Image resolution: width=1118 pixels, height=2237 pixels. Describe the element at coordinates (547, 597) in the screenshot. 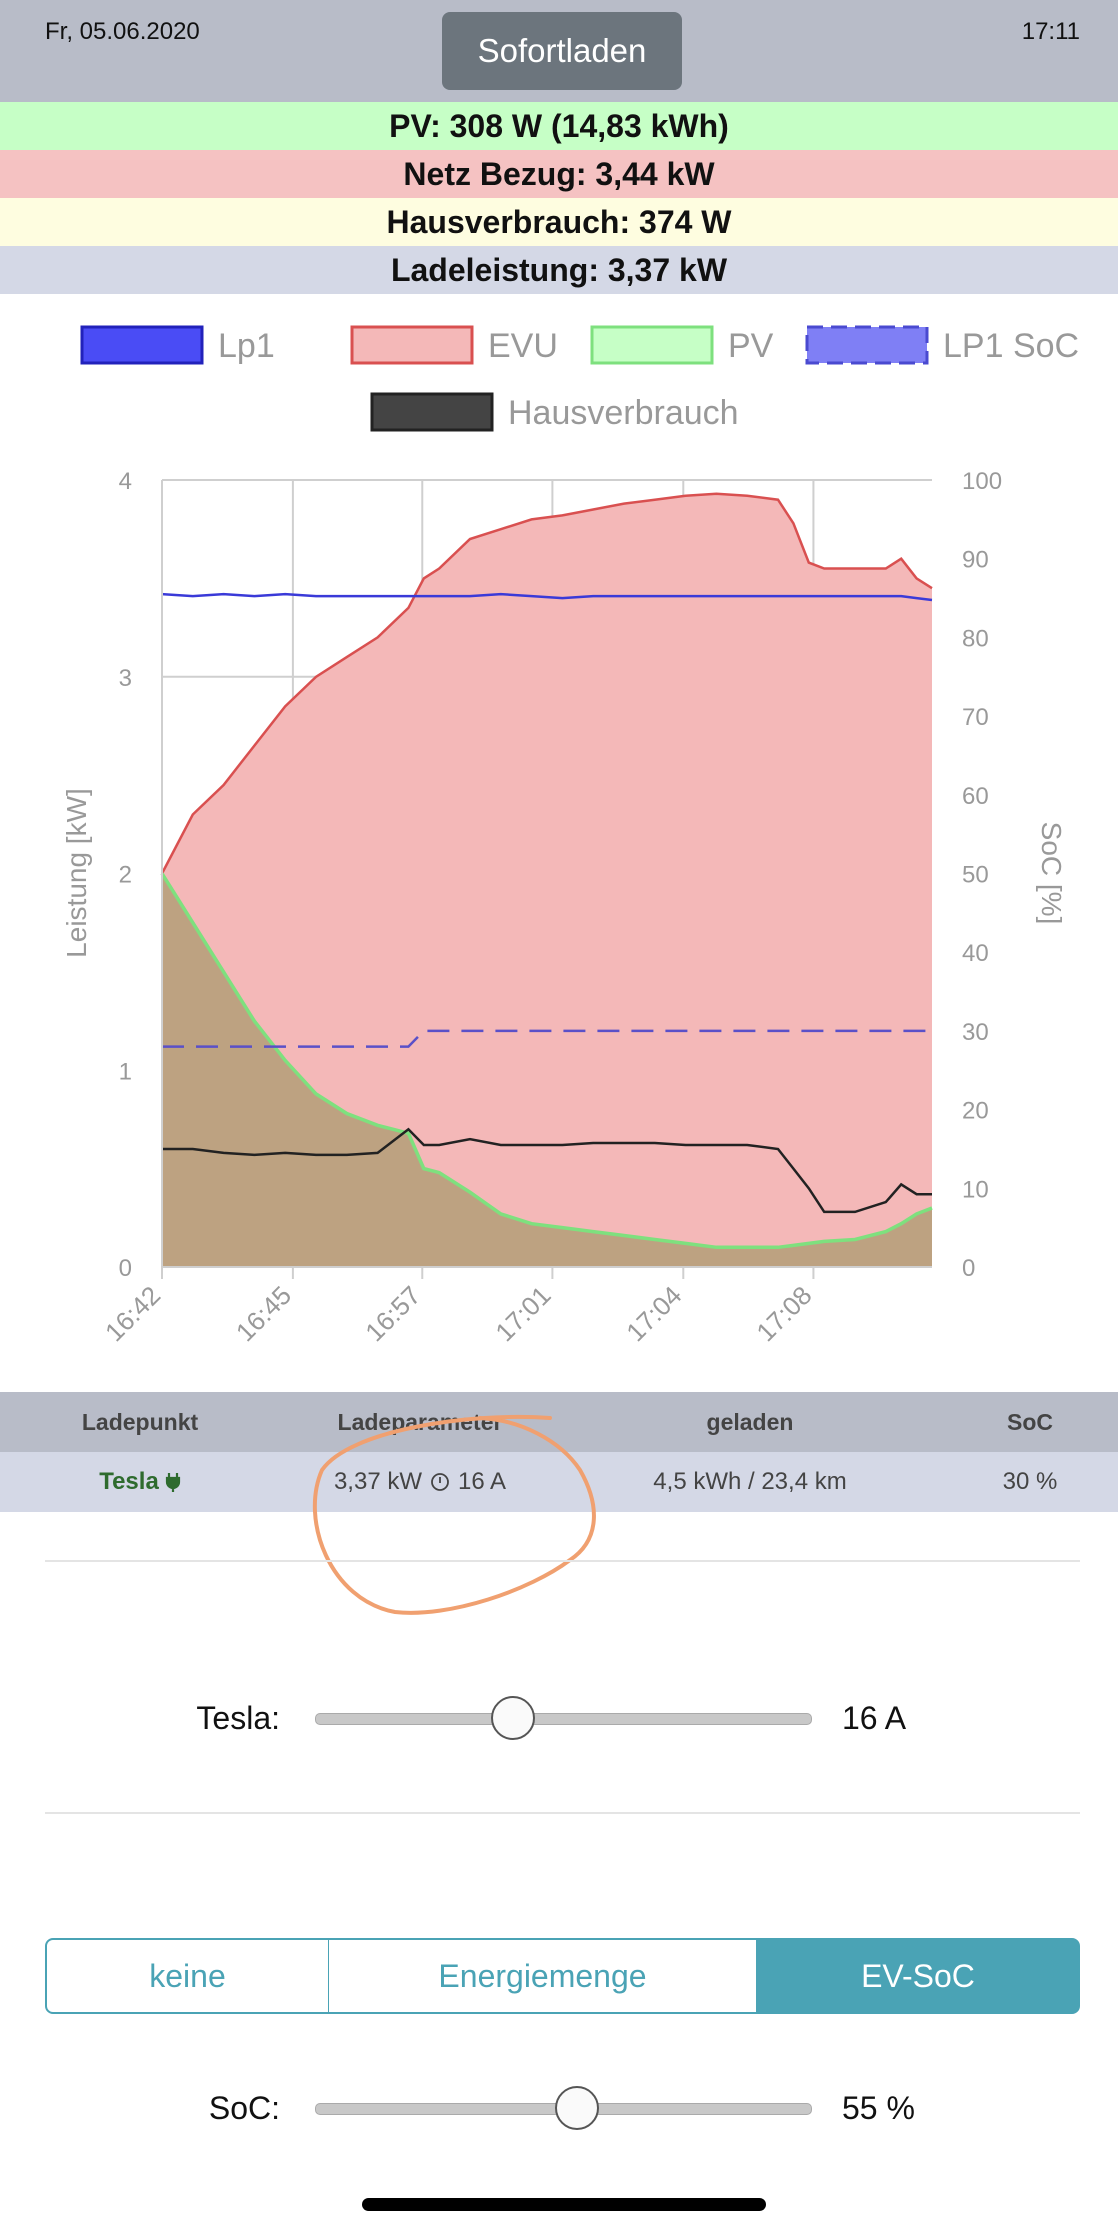

I see `series-lp1-line` at that location.